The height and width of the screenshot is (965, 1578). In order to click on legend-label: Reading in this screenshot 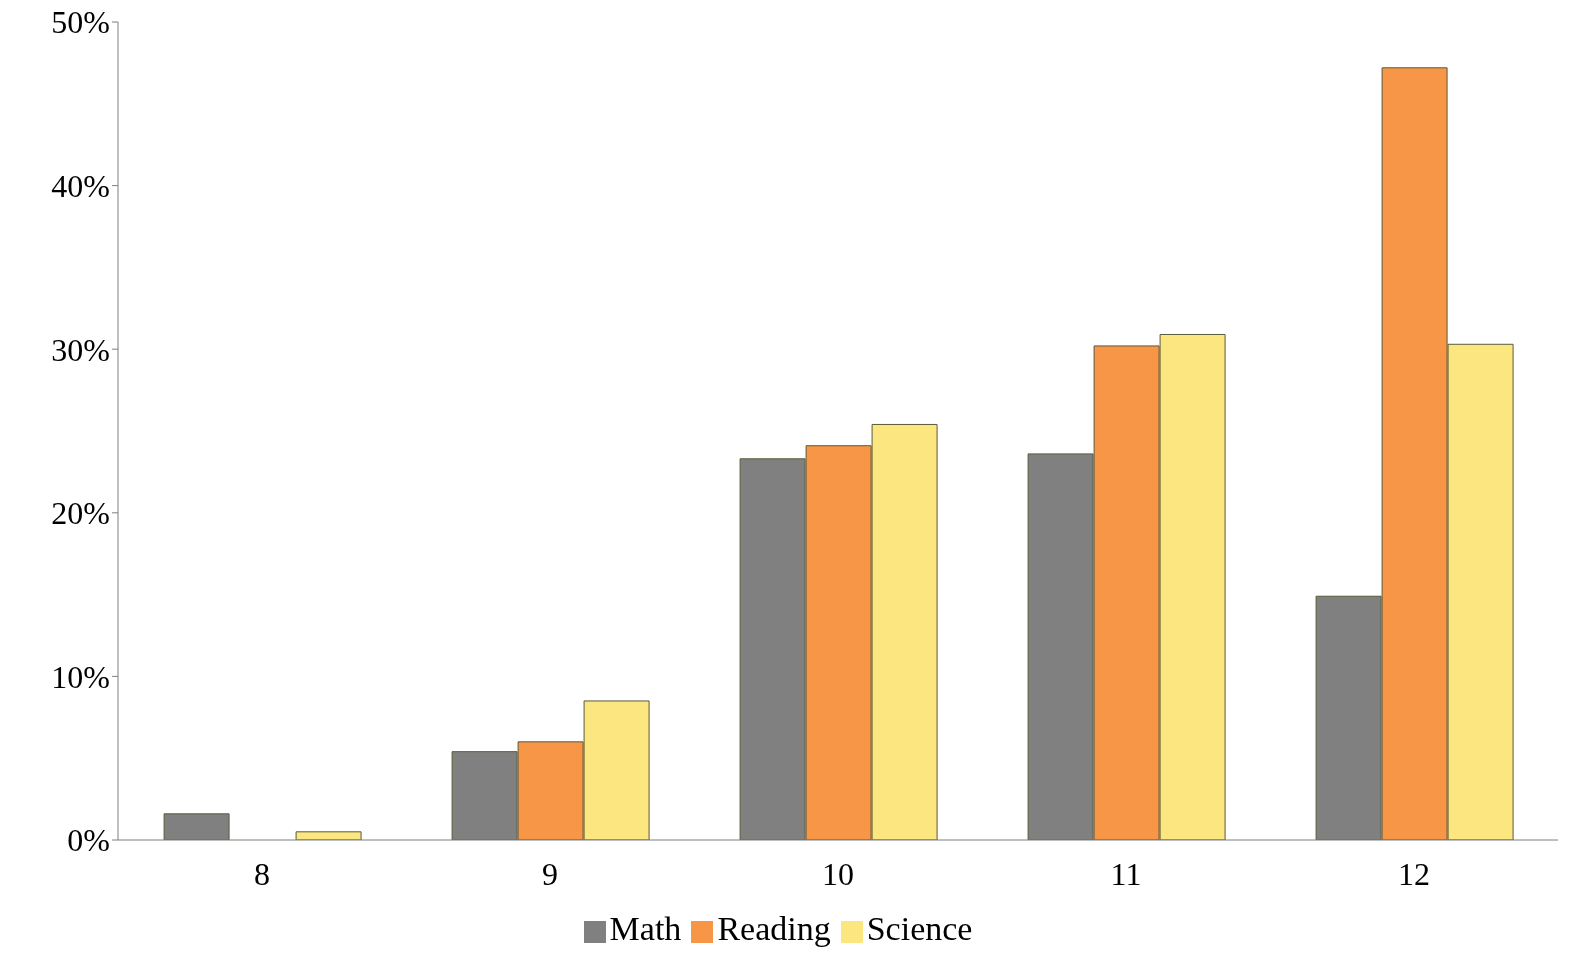, I will do `click(774, 928)`.